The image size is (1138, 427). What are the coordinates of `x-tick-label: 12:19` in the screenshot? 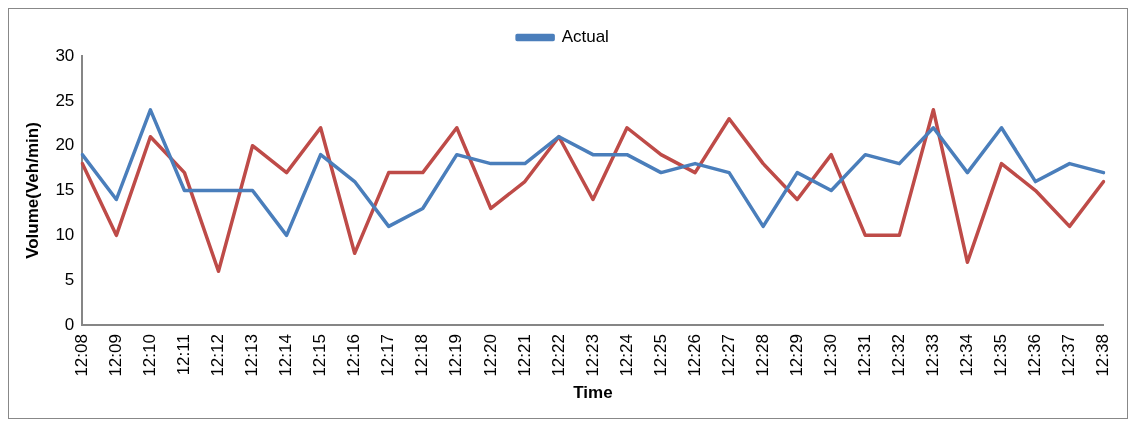 It's located at (456, 355).